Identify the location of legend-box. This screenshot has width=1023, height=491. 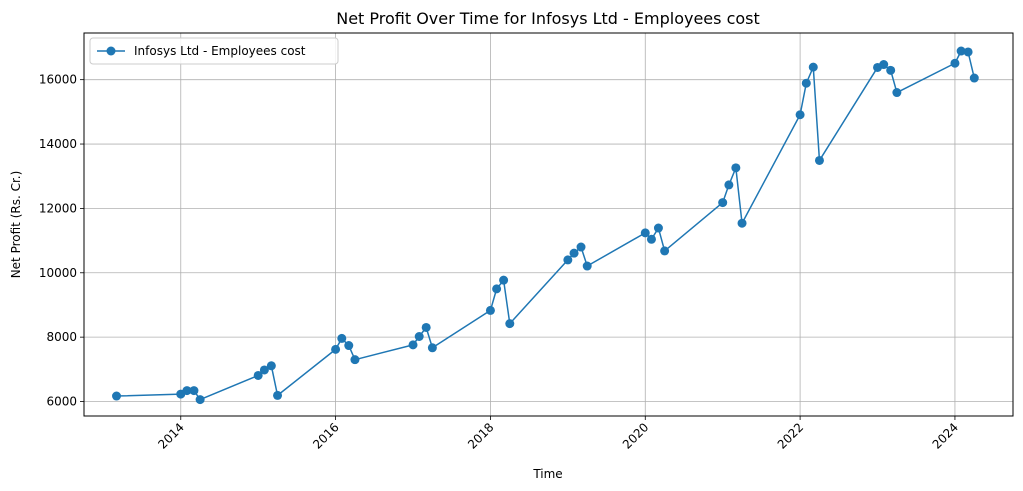
(214, 51).